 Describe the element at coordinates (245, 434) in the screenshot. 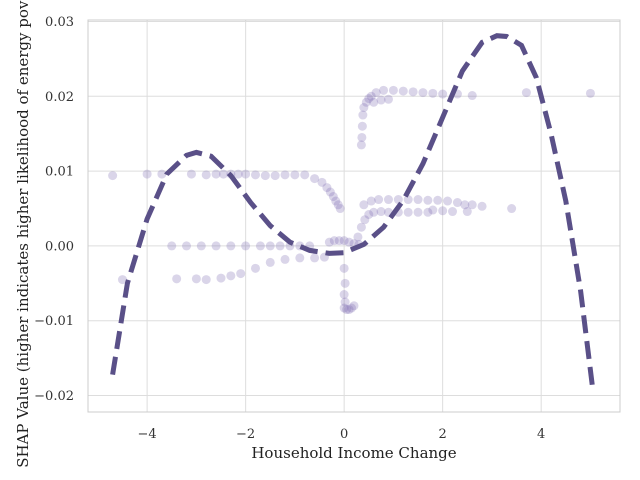

I see `x-tick-label: −2` at that location.